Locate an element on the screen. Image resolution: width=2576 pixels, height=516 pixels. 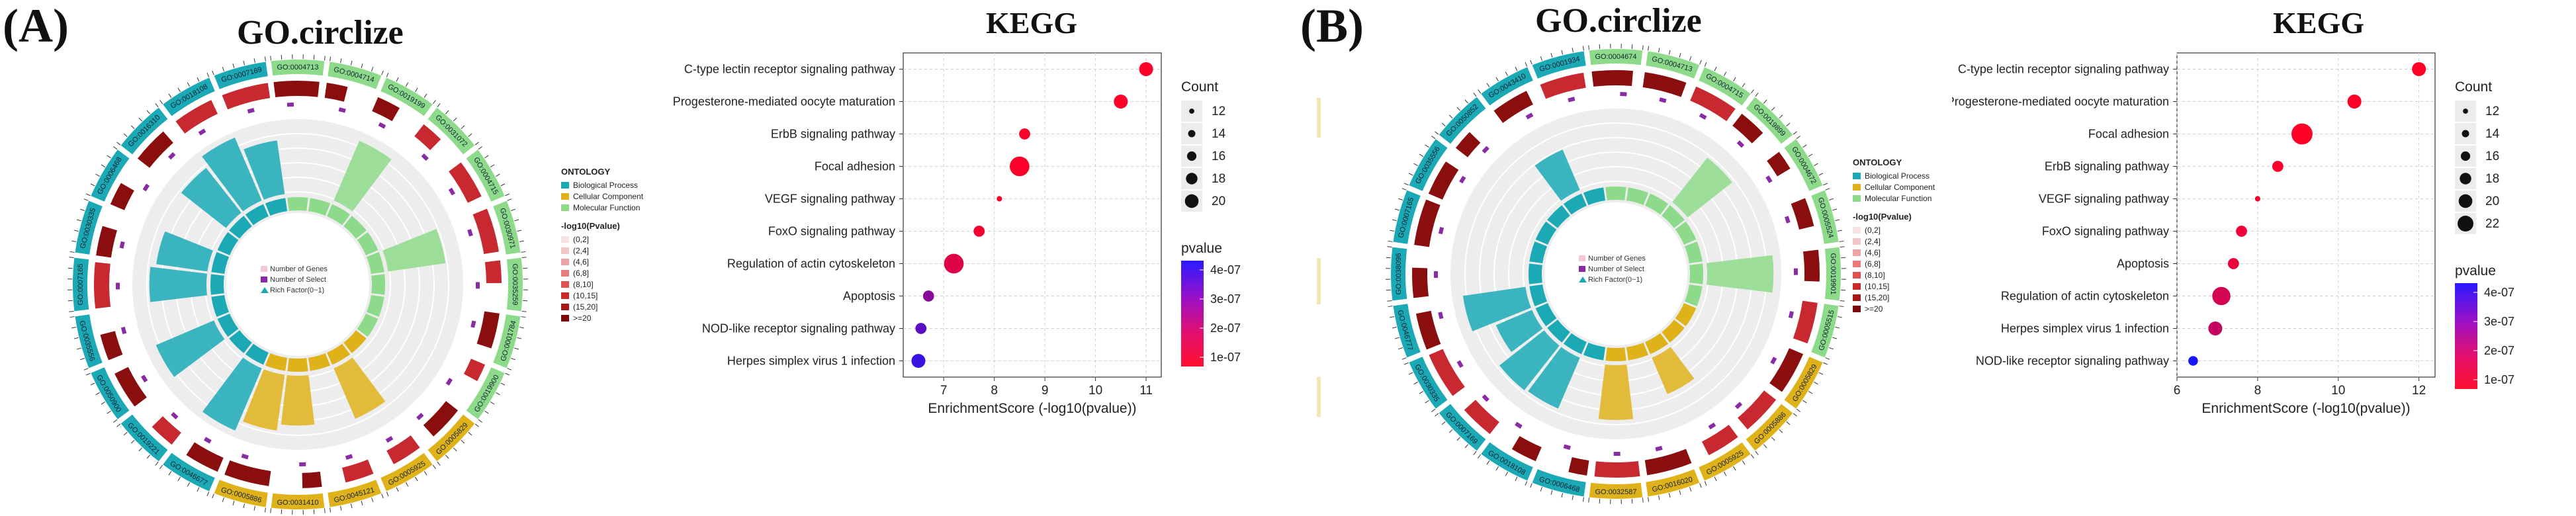
color-legend-label: 4e-07 is located at coordinates (1225, 270).